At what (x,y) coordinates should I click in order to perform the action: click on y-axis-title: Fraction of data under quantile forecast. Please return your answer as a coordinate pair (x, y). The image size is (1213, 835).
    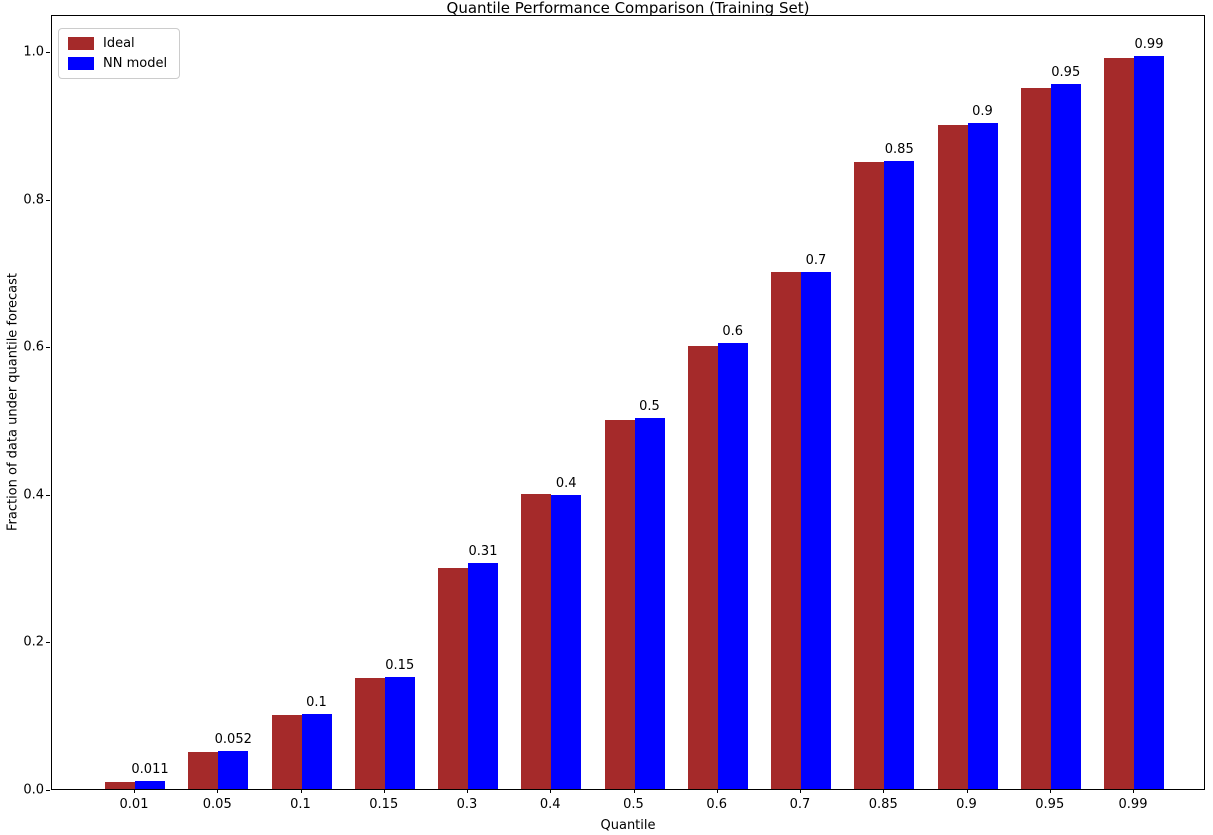
    Looking at the image, I should click on (13, 402).